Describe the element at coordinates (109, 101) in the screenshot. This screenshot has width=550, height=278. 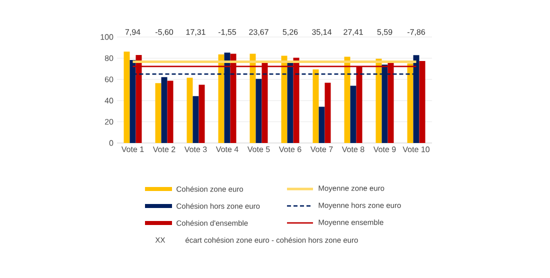
I see `y-tick-label: 40` at that location.